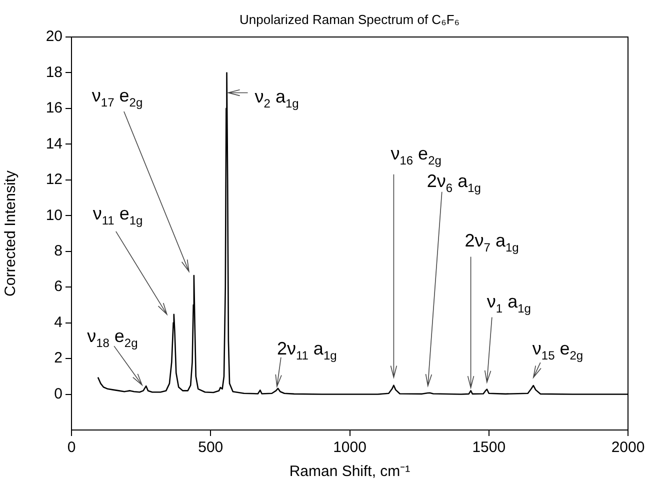  Describe the element at coordinates (211, 447) in the screenshot. I see `x-tick-label: 500` at that location.